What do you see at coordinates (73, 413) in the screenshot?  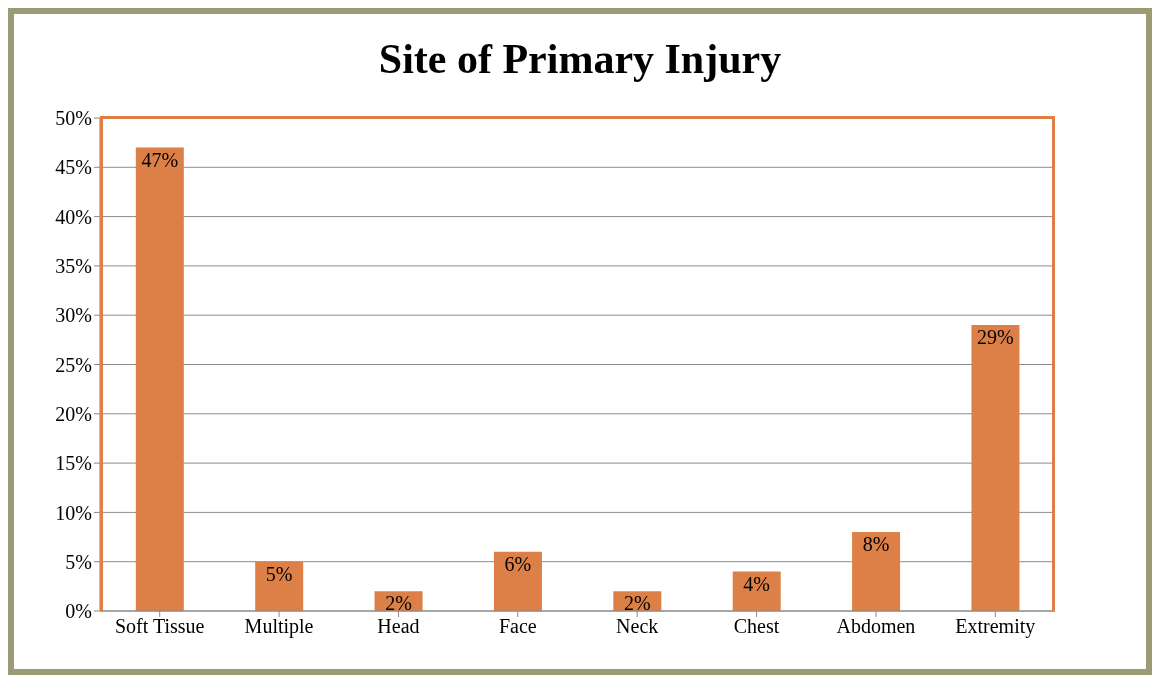 I see `y-tick-label: 20%` at bounding box center [73, 413].